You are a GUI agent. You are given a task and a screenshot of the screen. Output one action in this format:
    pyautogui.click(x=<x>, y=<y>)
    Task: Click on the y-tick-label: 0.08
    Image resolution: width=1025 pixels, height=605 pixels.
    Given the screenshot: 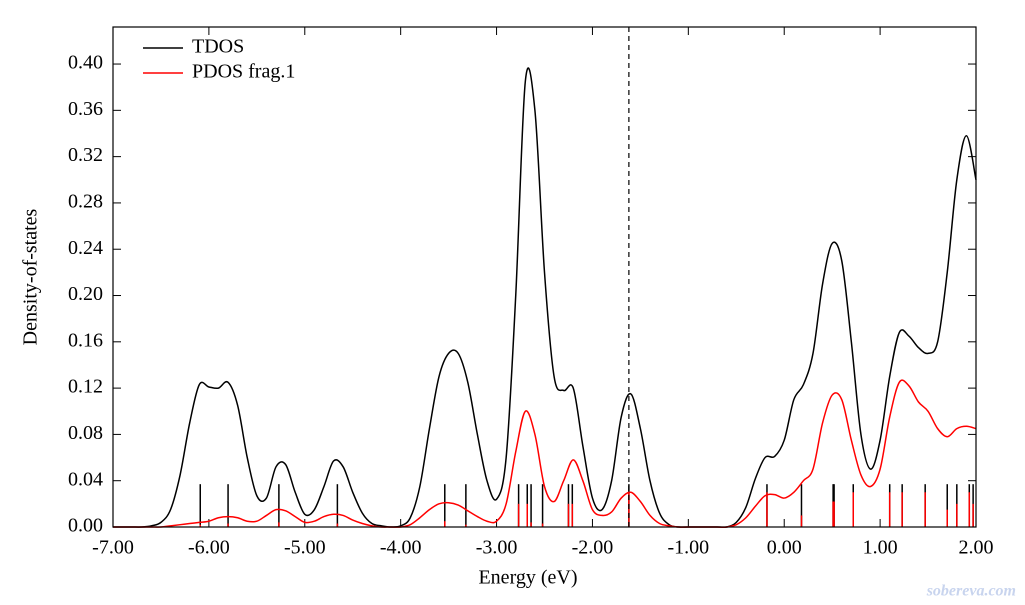 What is the action you would take?
    pyautogui.click(x=85, y=433)
    